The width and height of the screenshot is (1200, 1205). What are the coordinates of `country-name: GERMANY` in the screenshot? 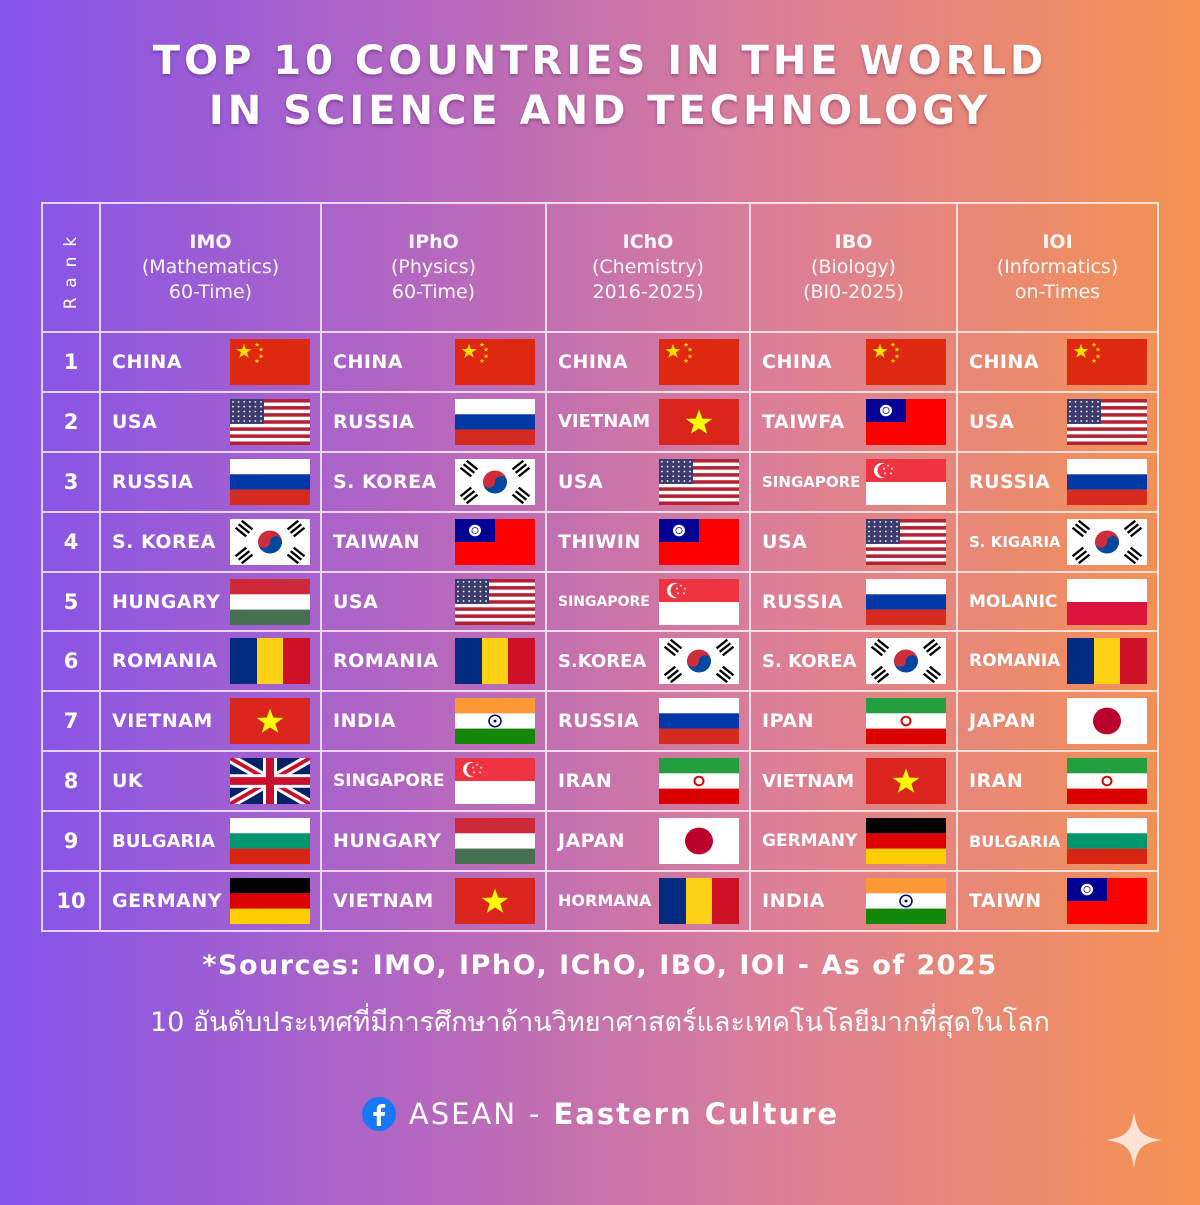 It's located at (167, 900).